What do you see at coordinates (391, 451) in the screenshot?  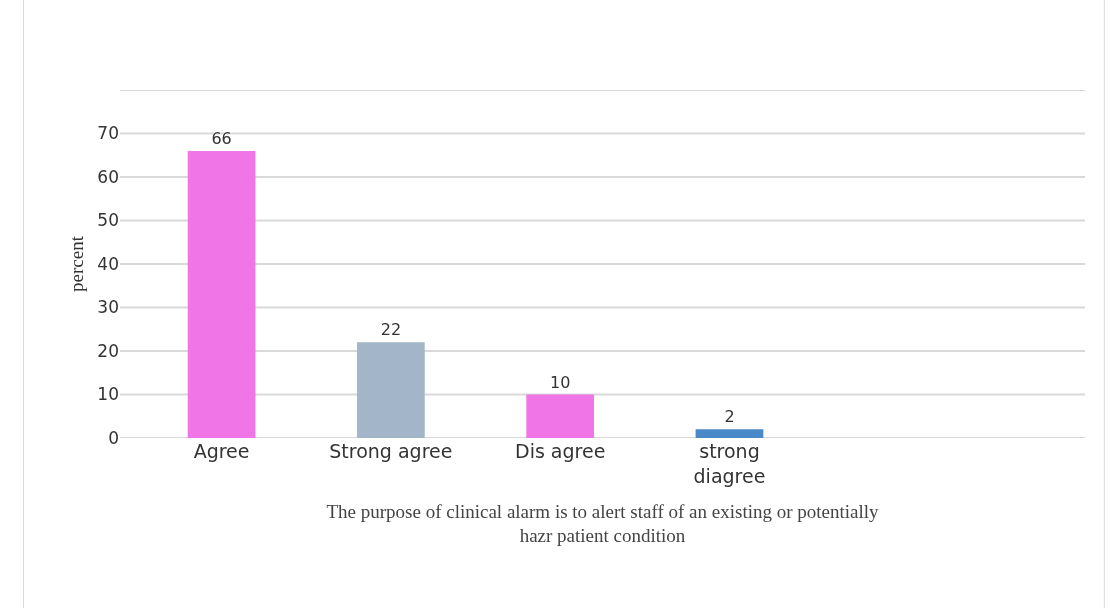 I see `x-tick-label: Strong agree` at bounding box center [391, 451].